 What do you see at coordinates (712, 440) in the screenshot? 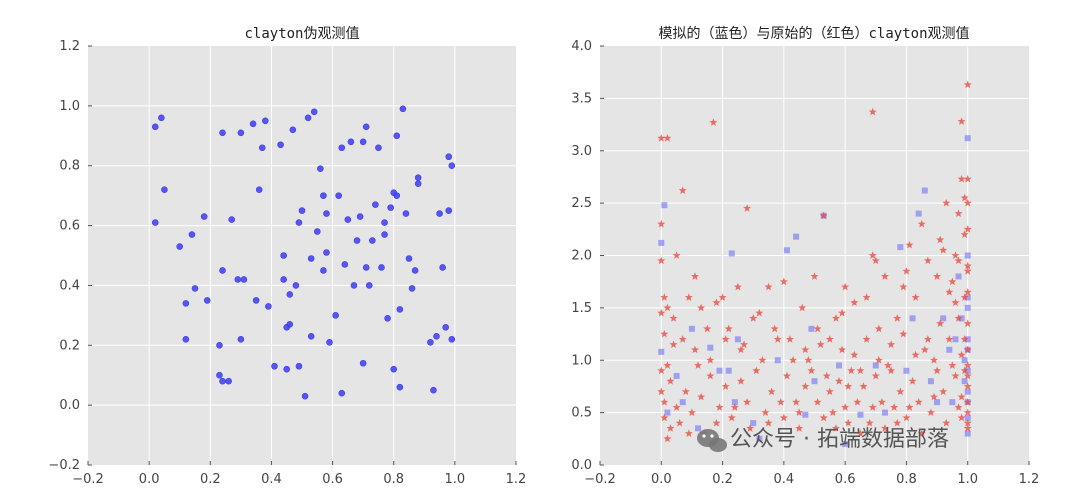
I see `wechat-icon` at bounding box center [712, 440].